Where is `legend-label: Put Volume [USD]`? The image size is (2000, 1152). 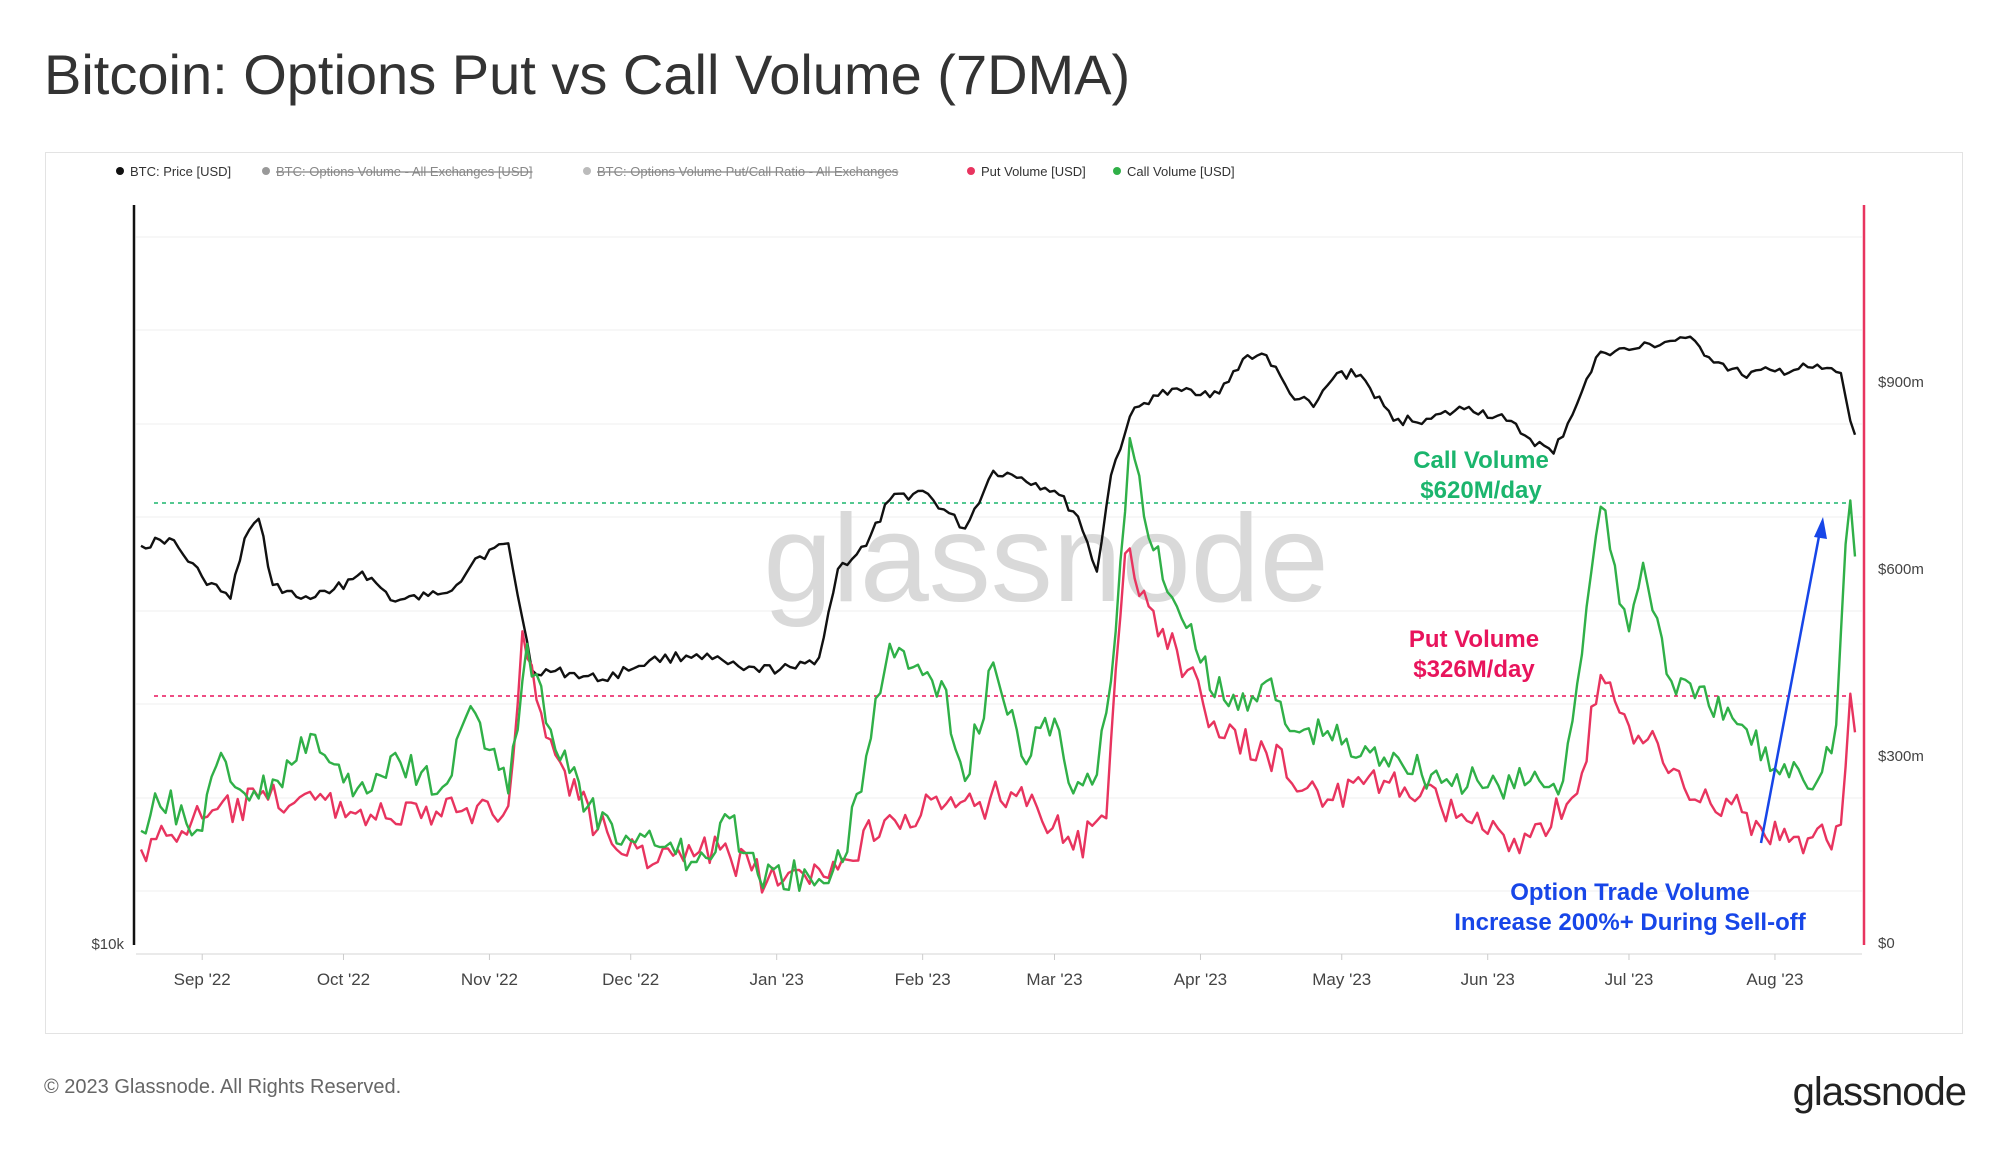
legend-label: Put Volume [USD] is located at coordinates (1033, 171).